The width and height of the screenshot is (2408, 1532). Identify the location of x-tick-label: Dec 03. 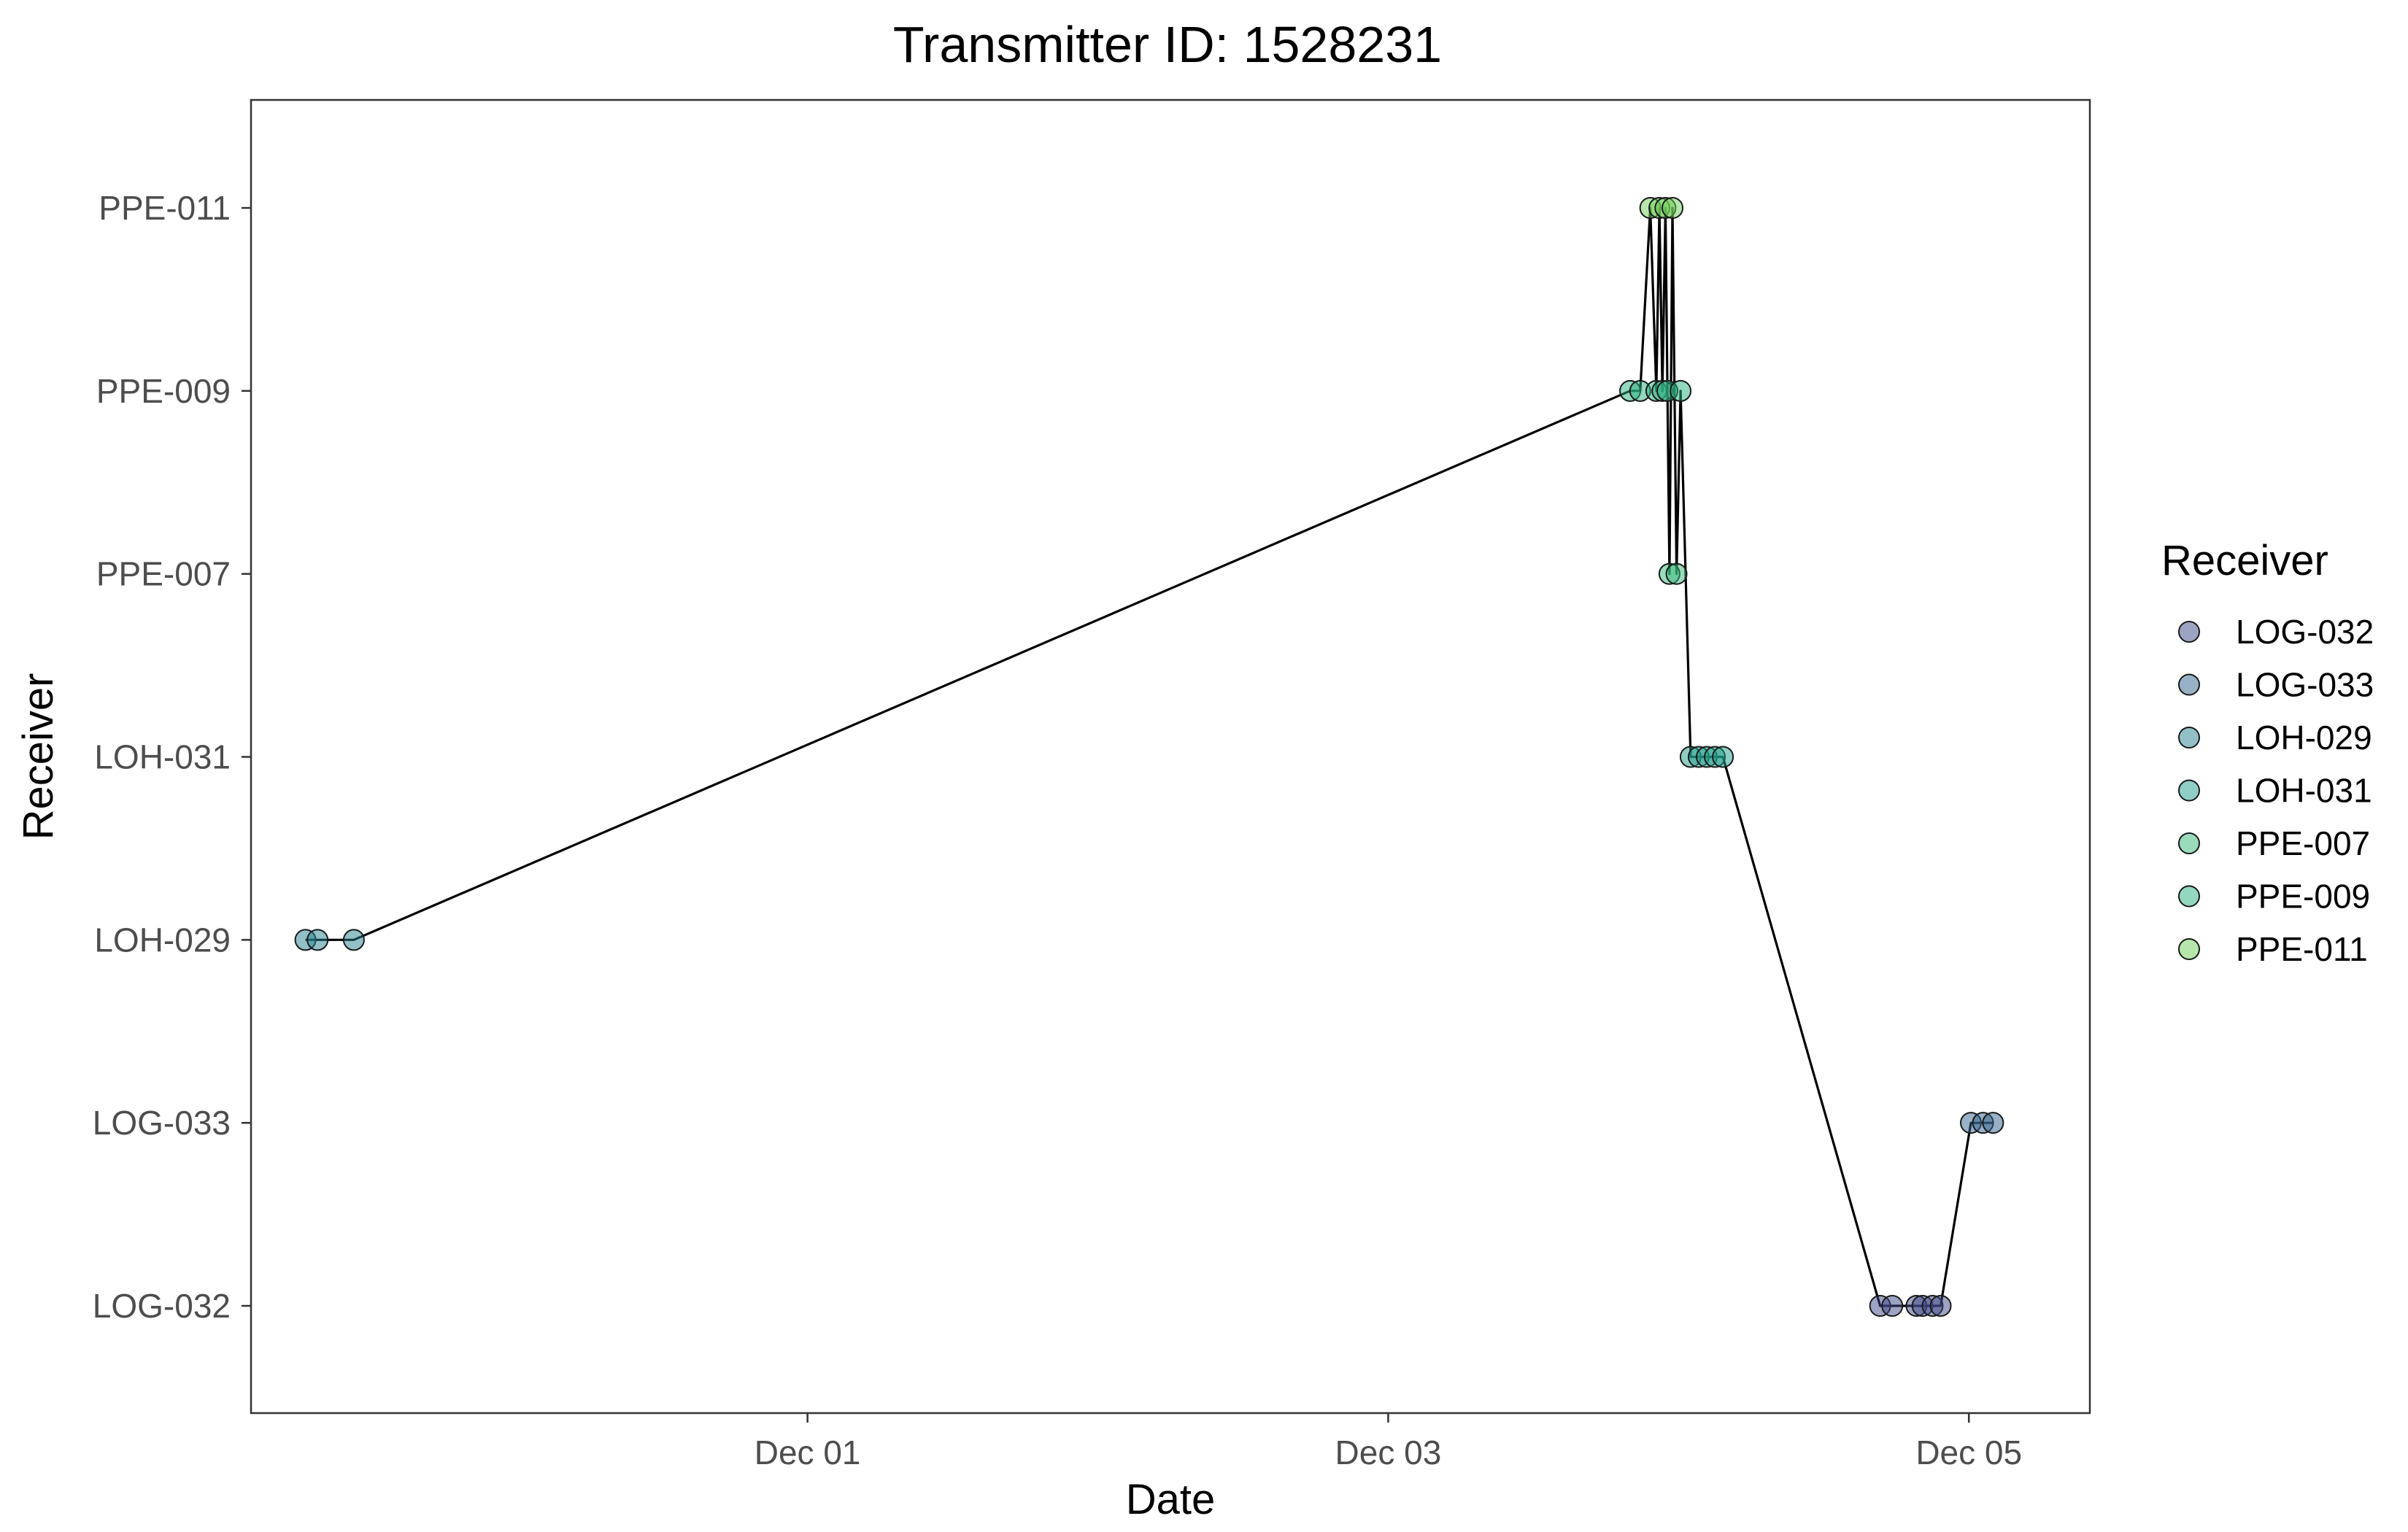
(1388, 1453).